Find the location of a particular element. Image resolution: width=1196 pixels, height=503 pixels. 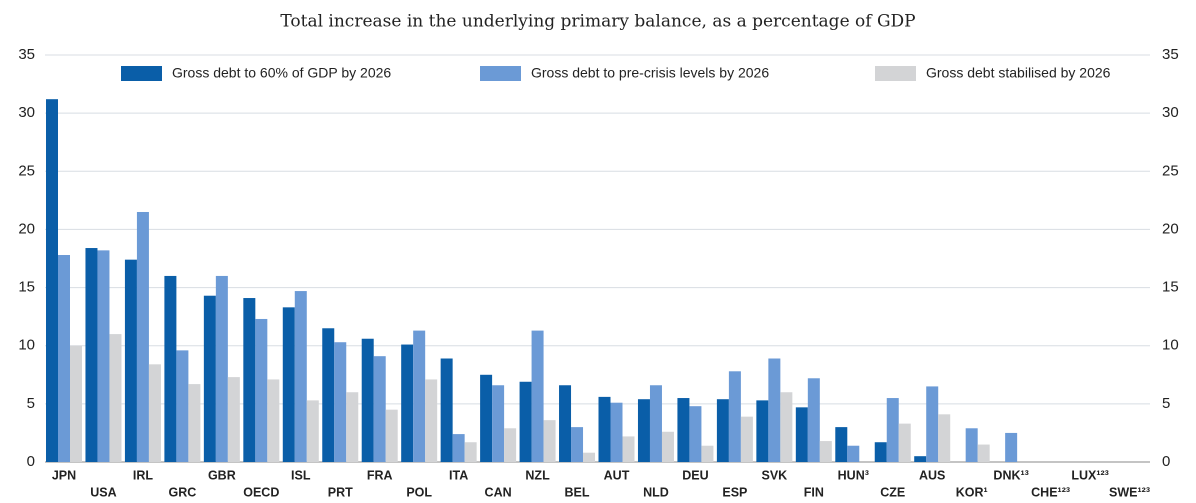

x-tick-label: OECD is located at coordinates (261, 492).